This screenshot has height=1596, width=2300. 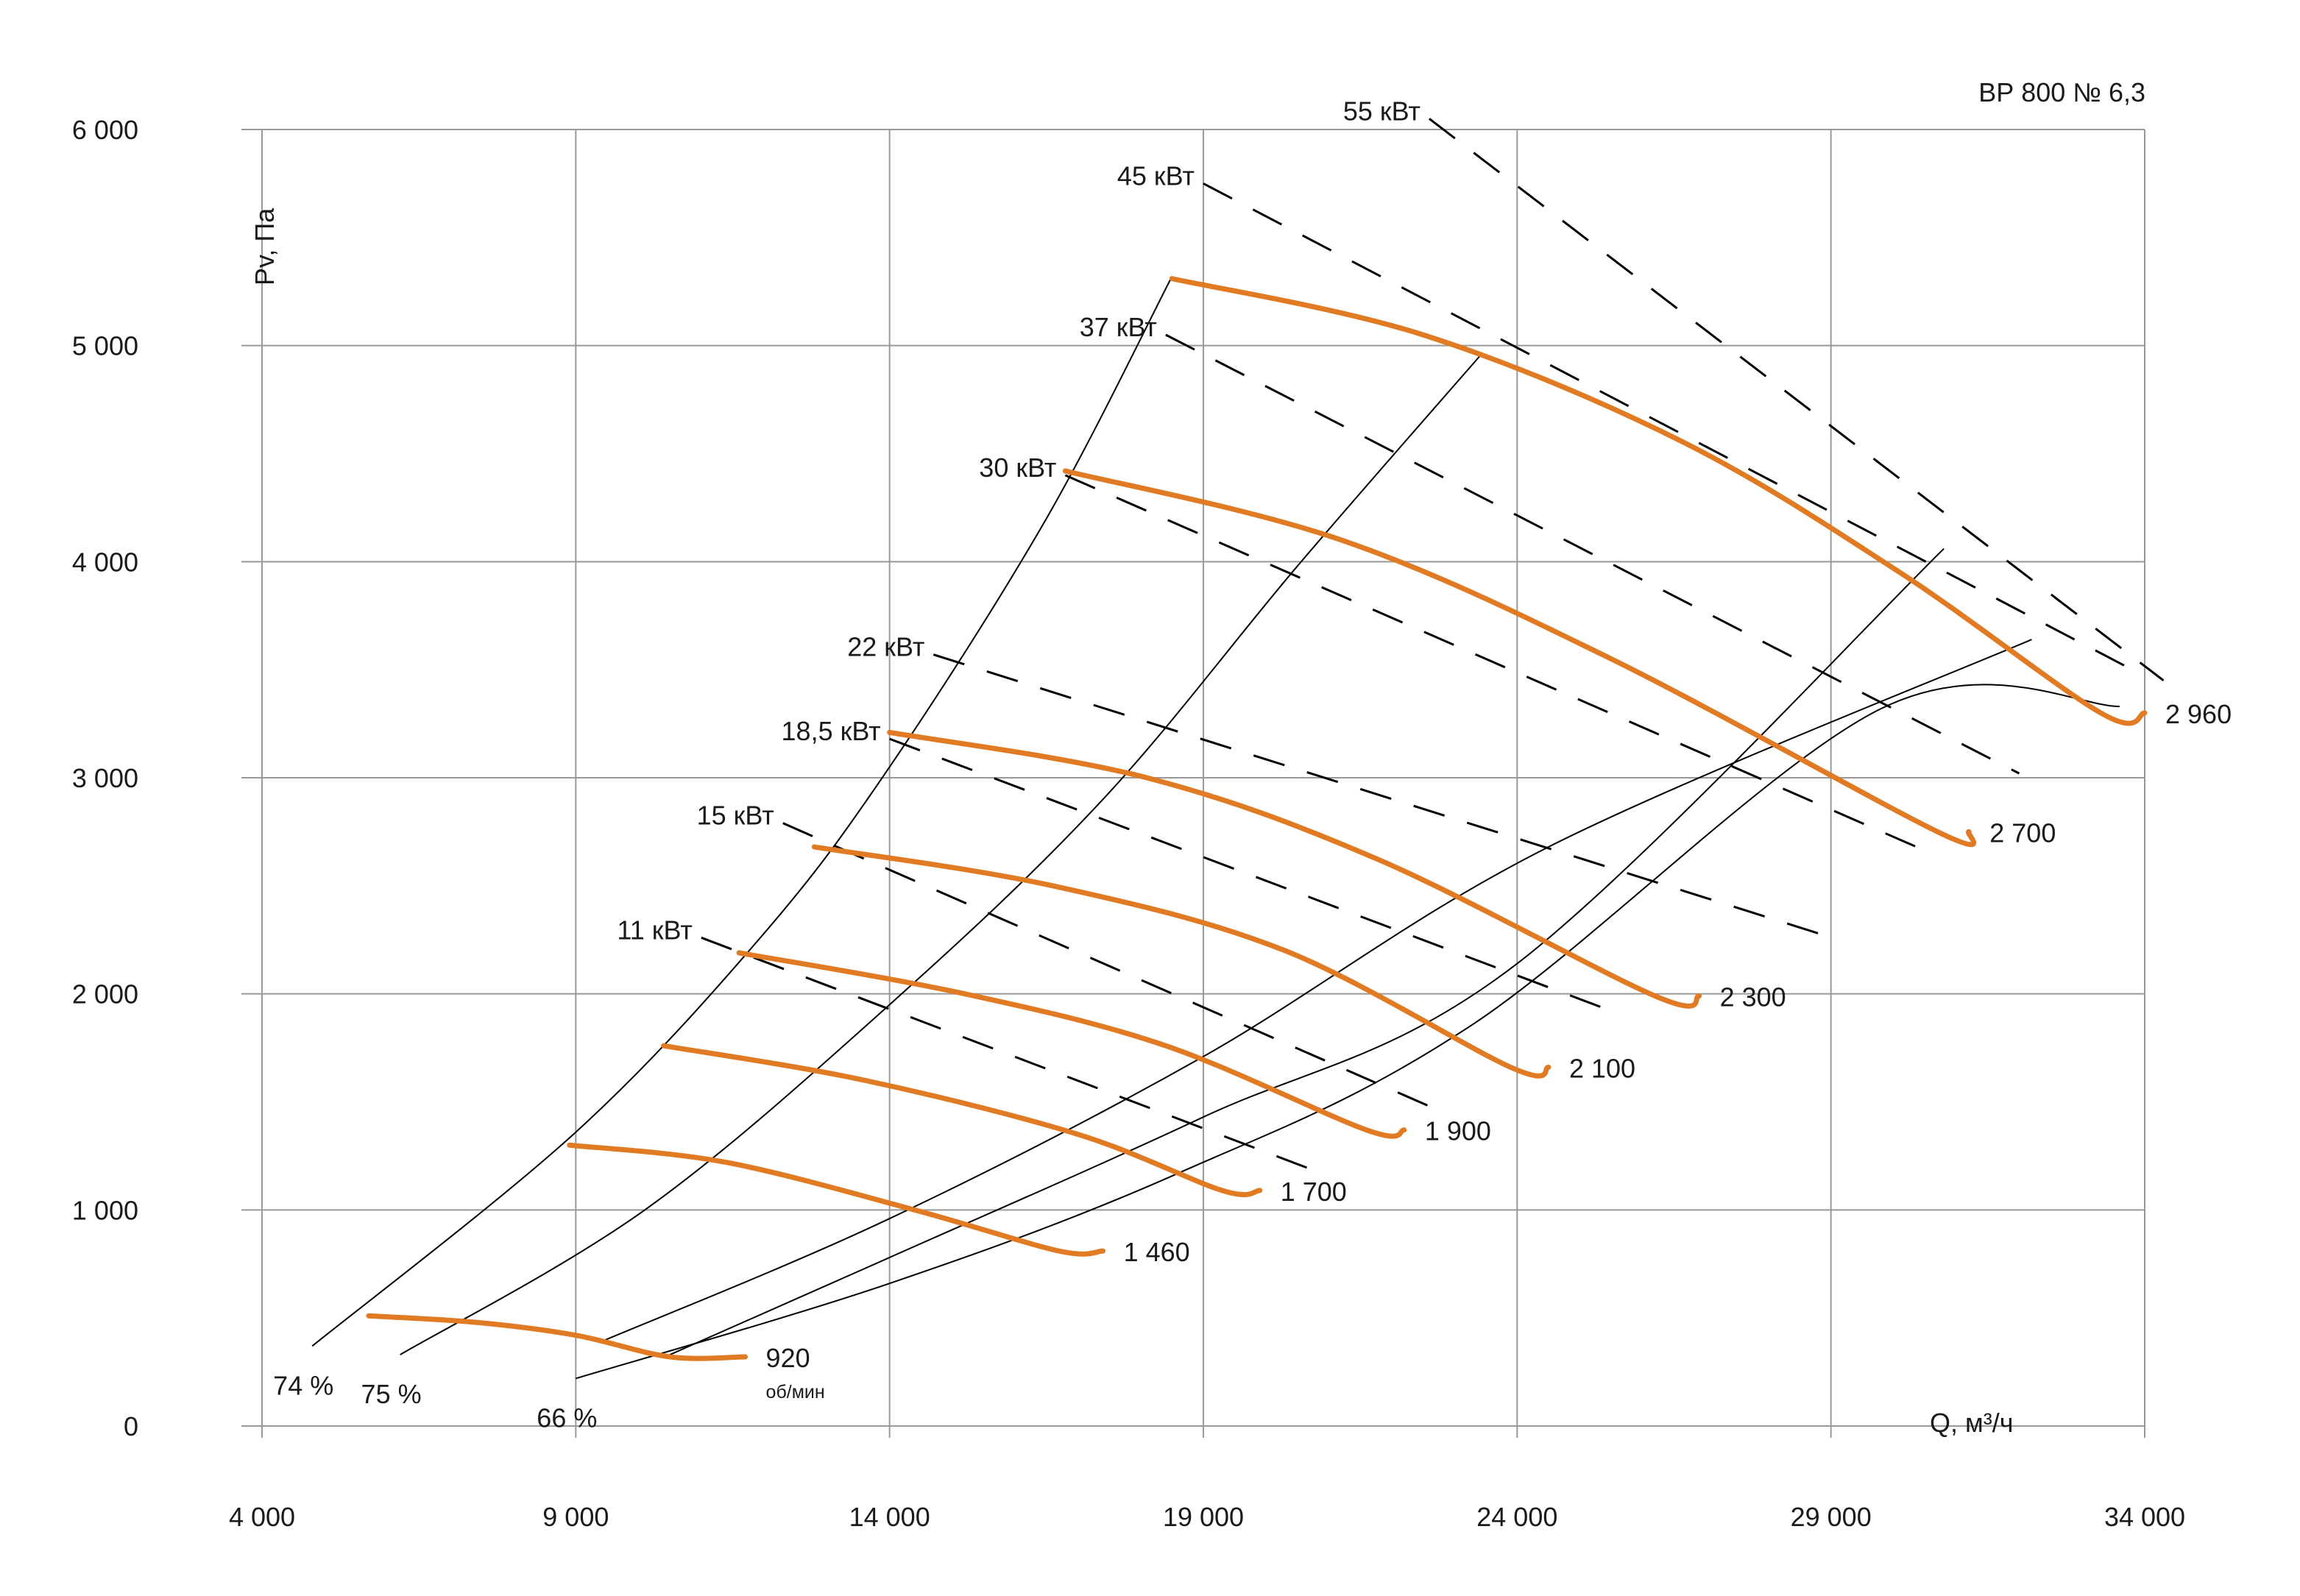 What do you see at coordinates (788, 1358) in the screenshot?
I see `speed-curve-label: 920` at bounding box center [788, 1358].